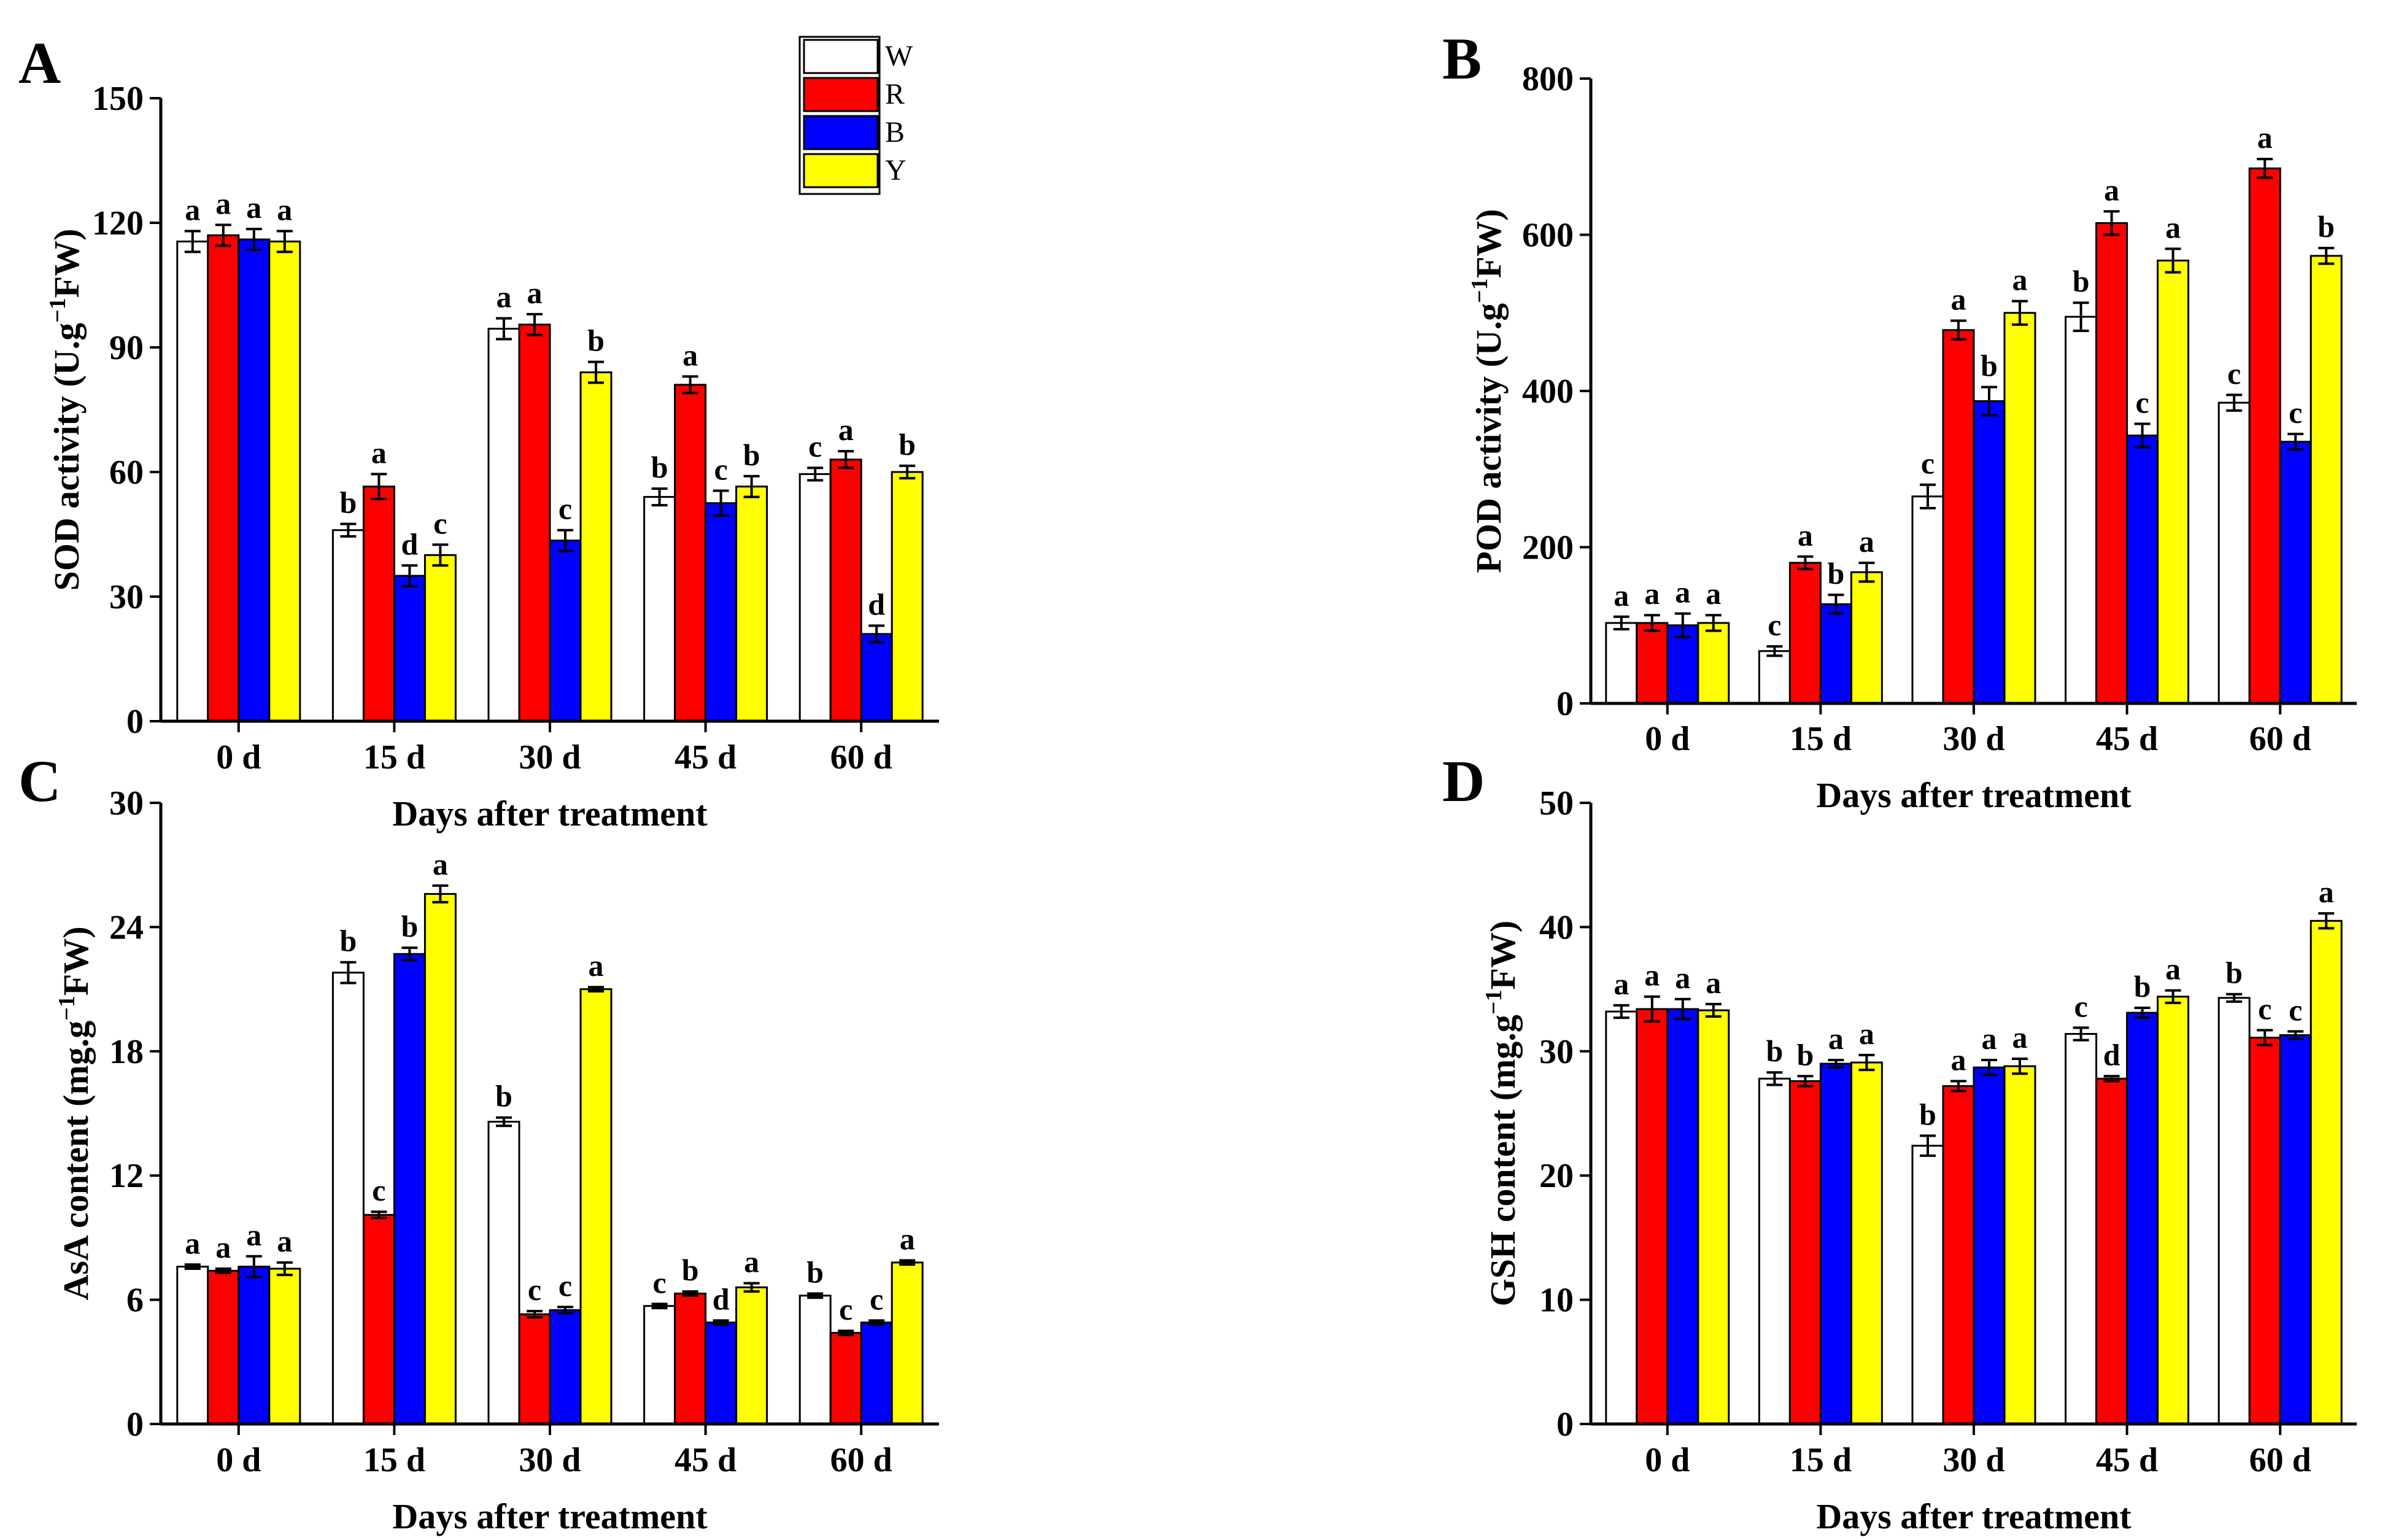 Image resolution: width=2385 pixels, height=1540 pixels. What do you see at coordinates (504, 297) in the screenshot?
I see `significance-letter-a-w-2: a` at bounding box center [504, 297].